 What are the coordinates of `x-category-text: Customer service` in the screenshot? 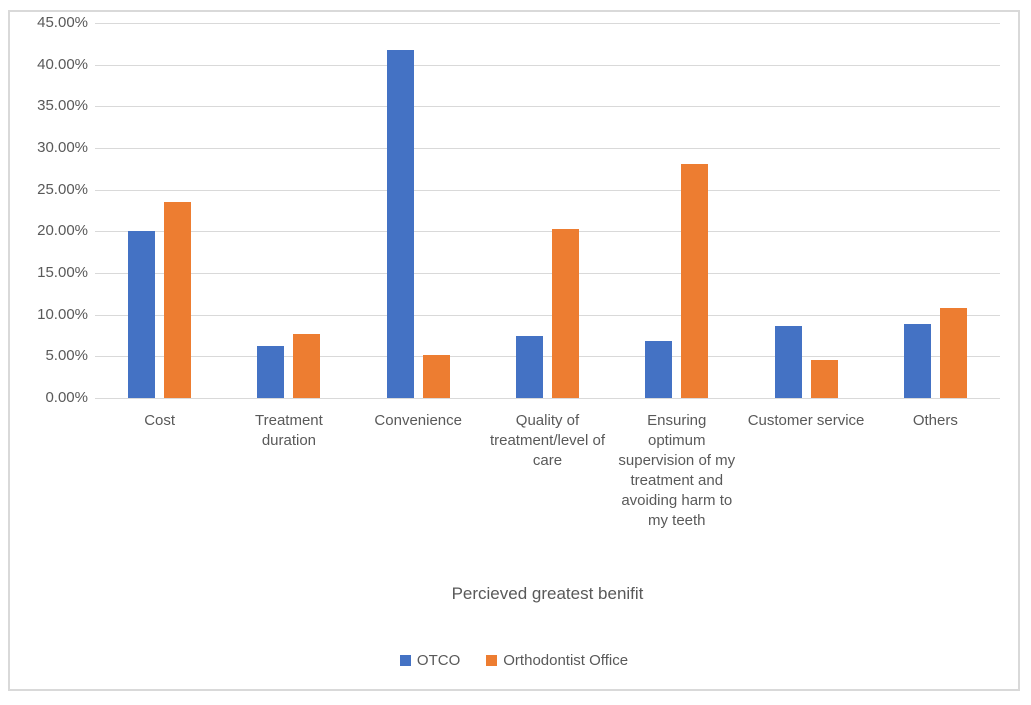 It's located at (806, 420).